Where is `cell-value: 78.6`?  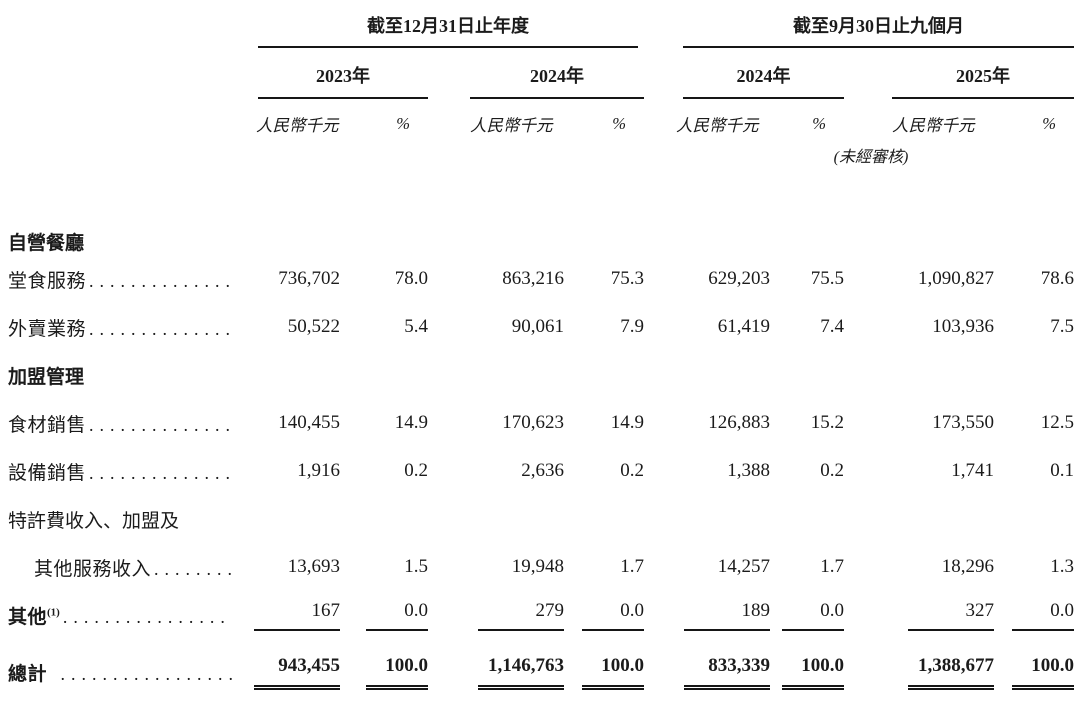 cell-value: 78.6 is located at coordinates (1057, 278).